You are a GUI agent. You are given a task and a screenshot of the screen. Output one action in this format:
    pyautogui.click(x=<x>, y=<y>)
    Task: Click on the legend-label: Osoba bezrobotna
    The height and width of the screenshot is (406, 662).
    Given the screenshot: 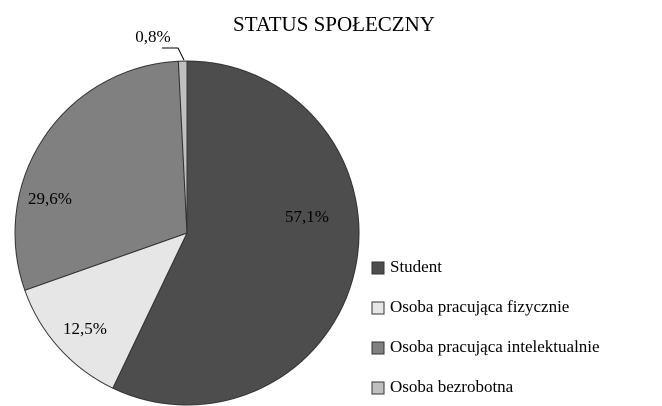 What is the action you would take?
    pyautogui.click(x=452, y=386)
    